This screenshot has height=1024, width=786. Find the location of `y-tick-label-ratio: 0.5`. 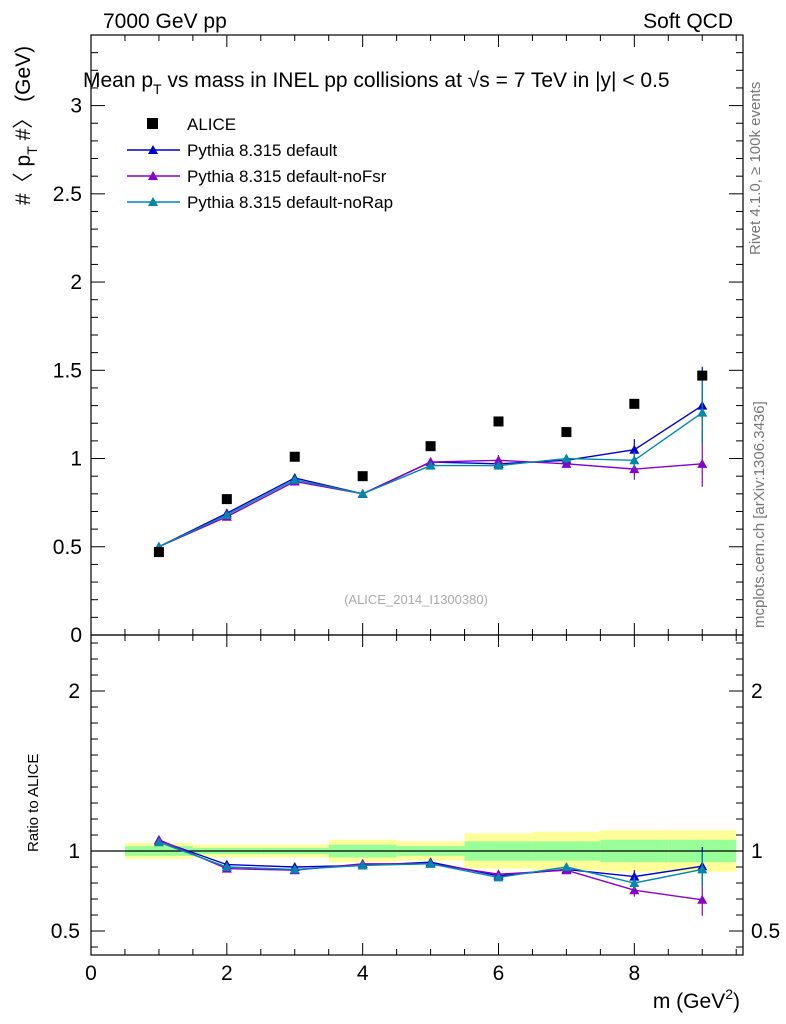

y-tick-label-ratio: 0.5 is located at coordinates (65, 931).